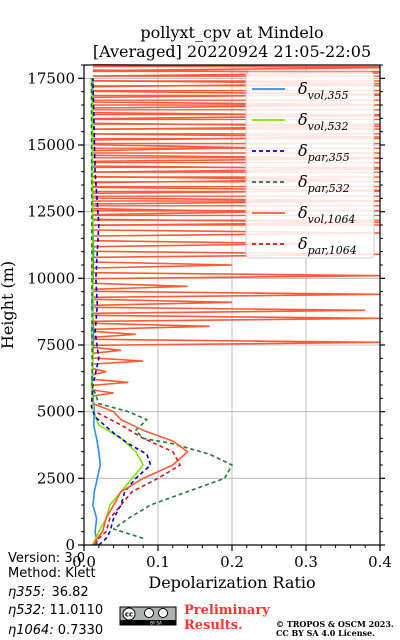  I want to click on y-tick-label: 5000, so click(56, 412).